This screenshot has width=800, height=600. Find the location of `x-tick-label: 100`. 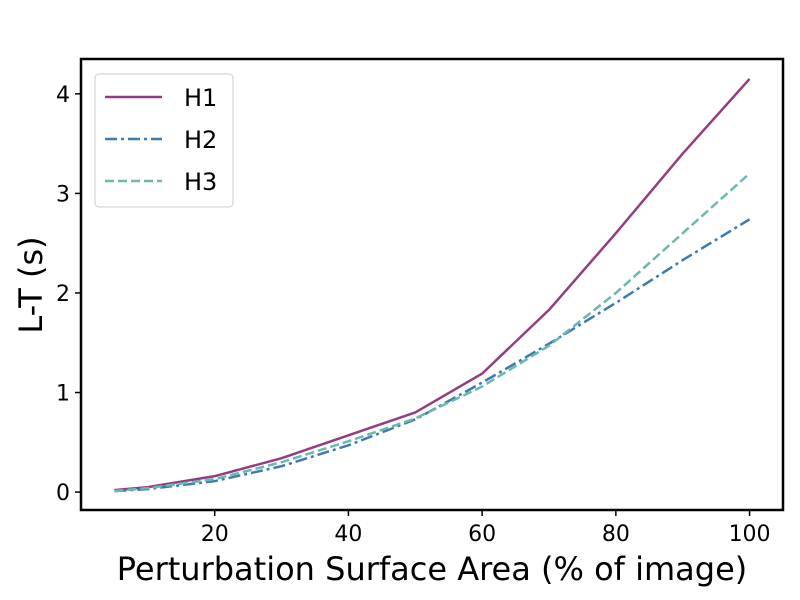

x-tick-label: 100 is located at coordinates (750, 534).